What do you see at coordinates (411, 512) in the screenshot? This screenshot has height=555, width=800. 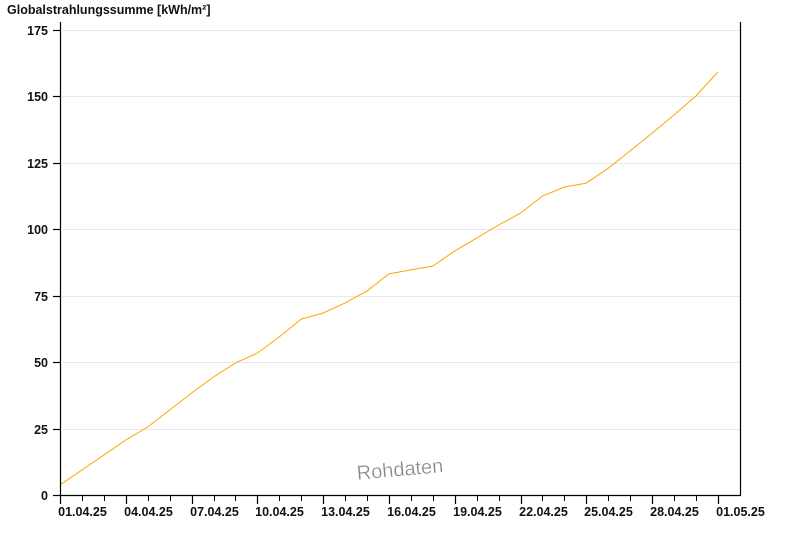 I see `x-tick-label: 16.04.25` at bounding box center [411, 512].